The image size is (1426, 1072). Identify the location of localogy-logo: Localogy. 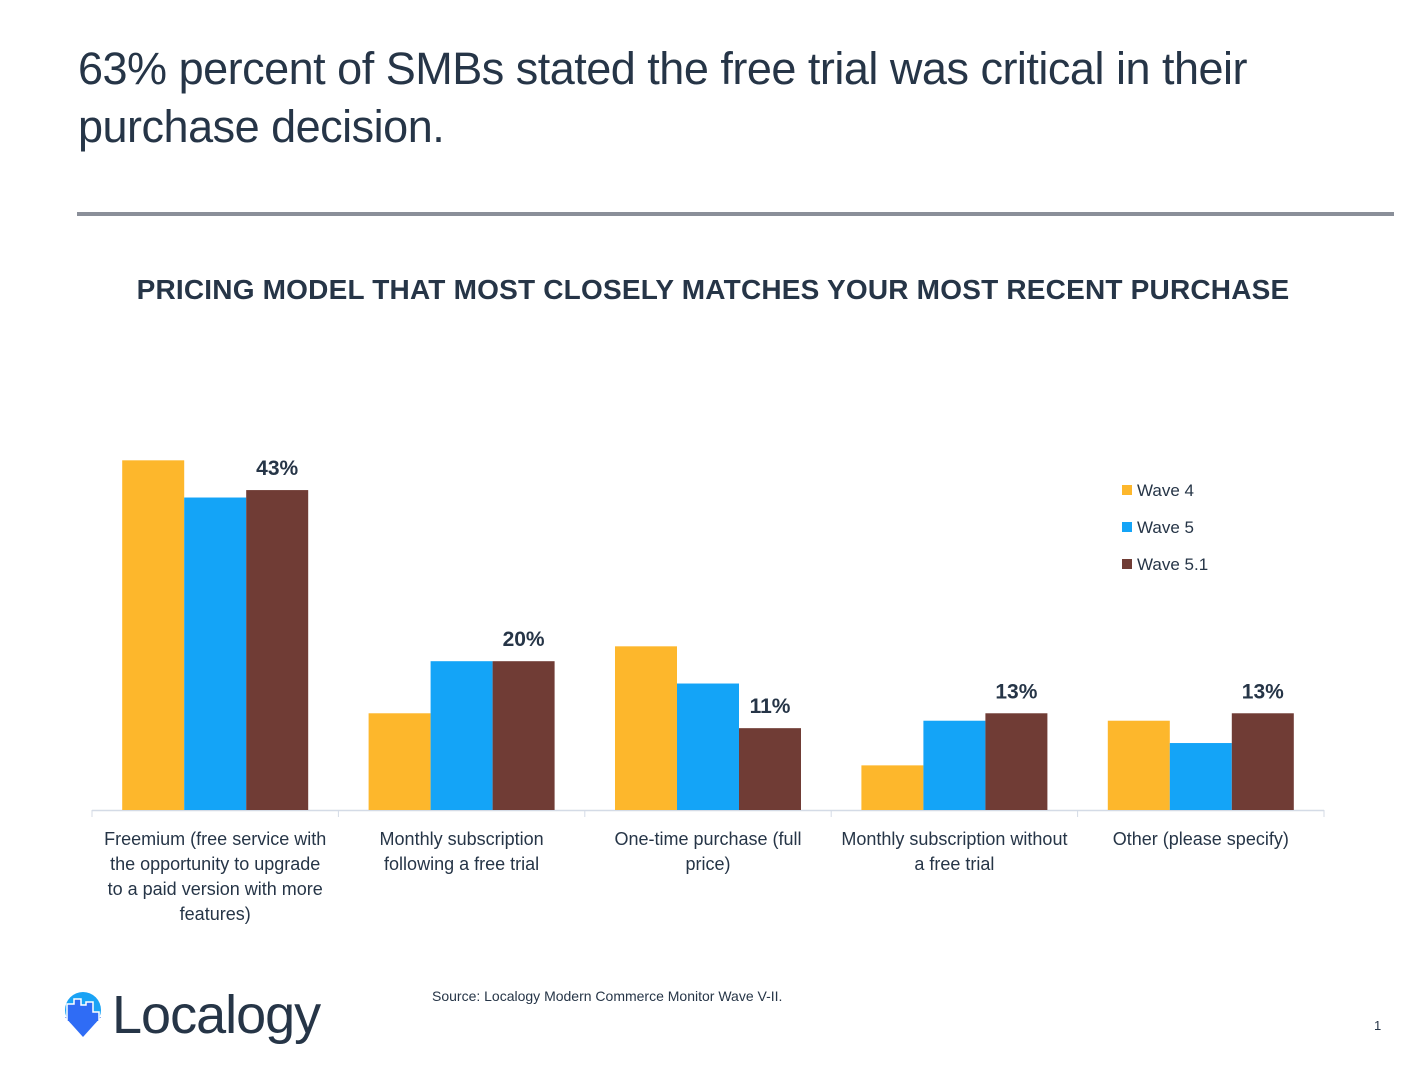
(191, 1015).